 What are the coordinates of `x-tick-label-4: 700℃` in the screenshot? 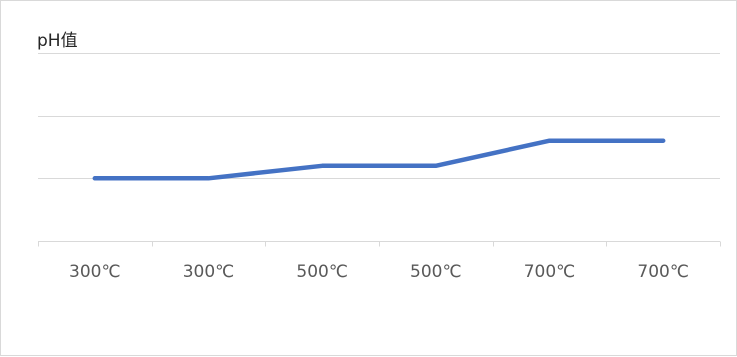 It's located at (550, 272).